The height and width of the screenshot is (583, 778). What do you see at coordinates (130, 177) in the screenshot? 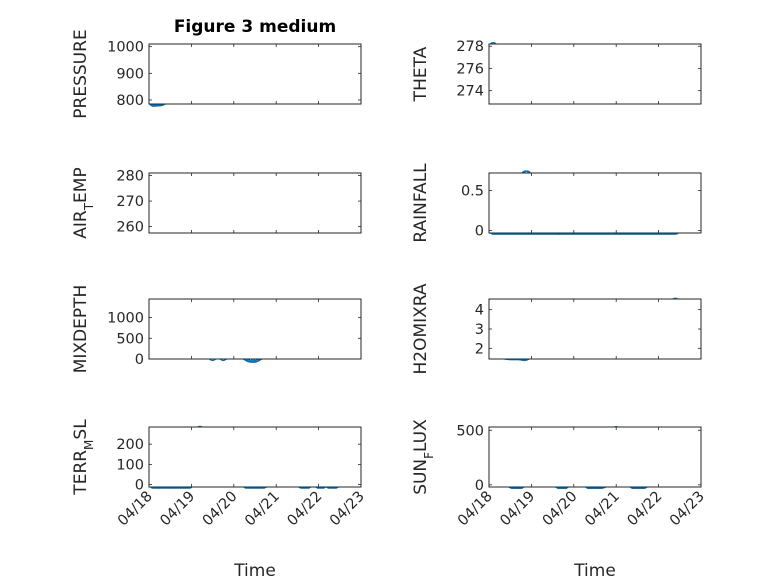
I see `y-tick-label: 280` at bounding box center [130, 177].